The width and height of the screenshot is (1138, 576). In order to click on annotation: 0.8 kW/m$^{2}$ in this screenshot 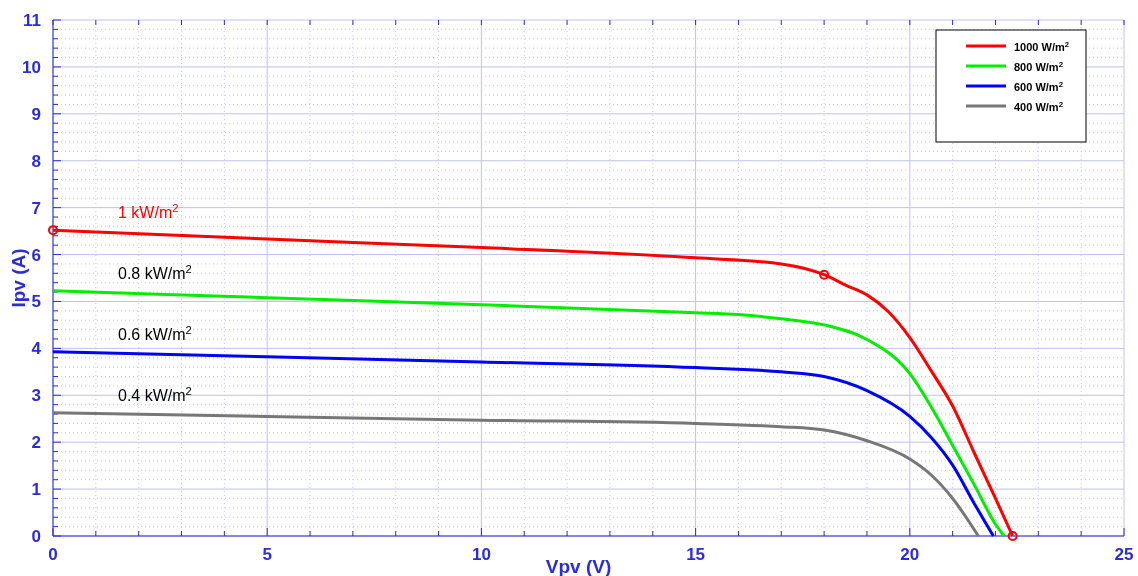, I will do `click(155, 272)`.